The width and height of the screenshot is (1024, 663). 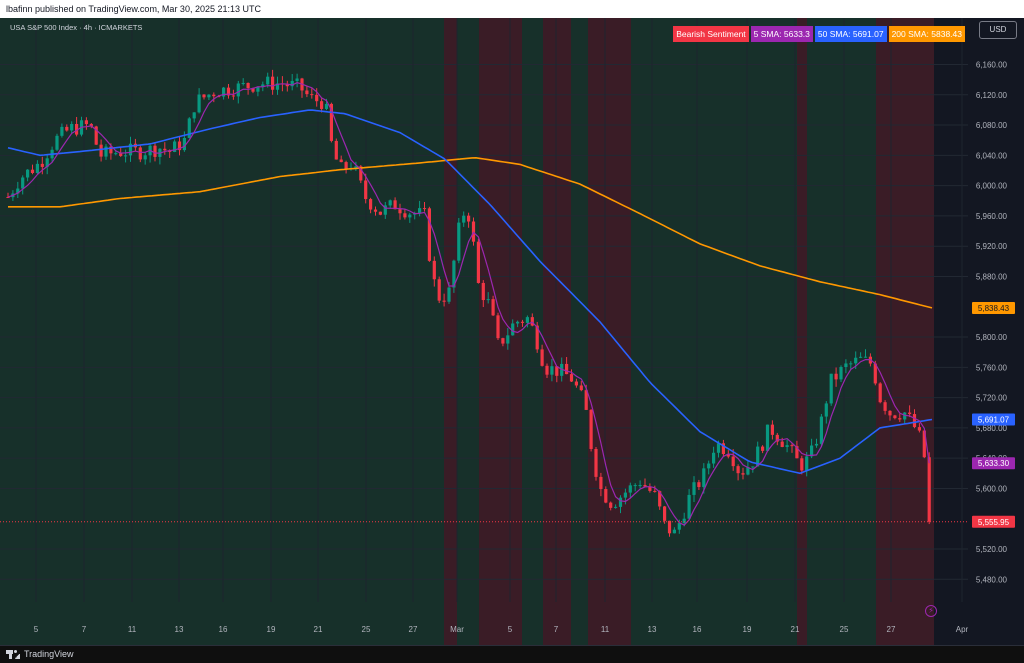 I want to click on flash-icon: ⚡, so click(x=931, y=611).